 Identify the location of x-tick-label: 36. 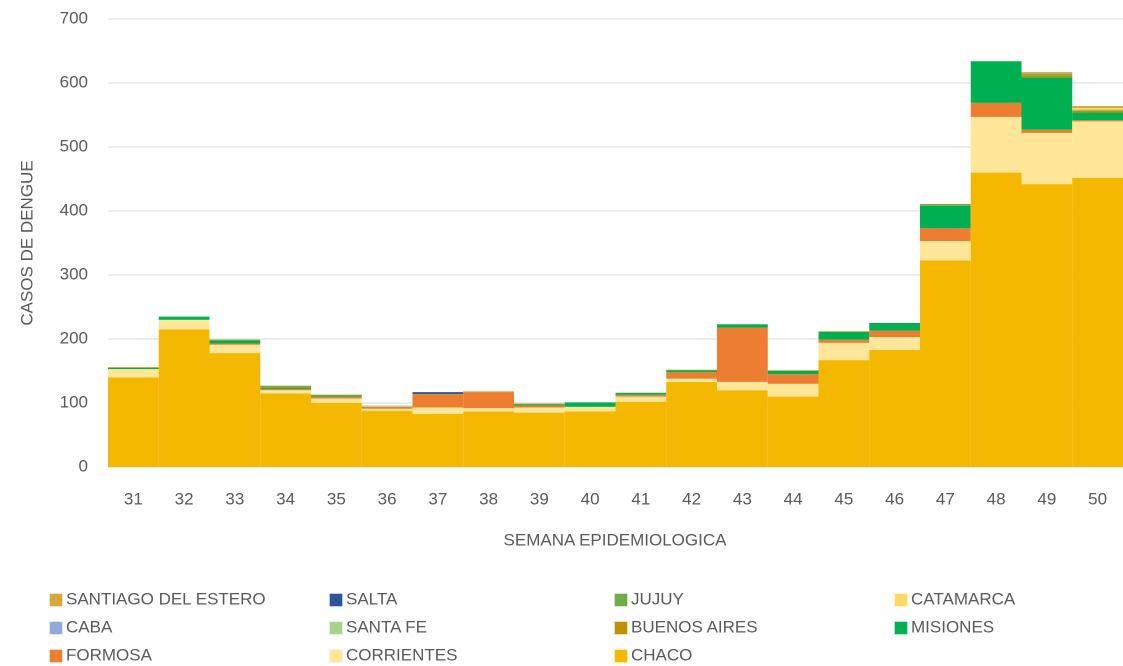
(387, 498).